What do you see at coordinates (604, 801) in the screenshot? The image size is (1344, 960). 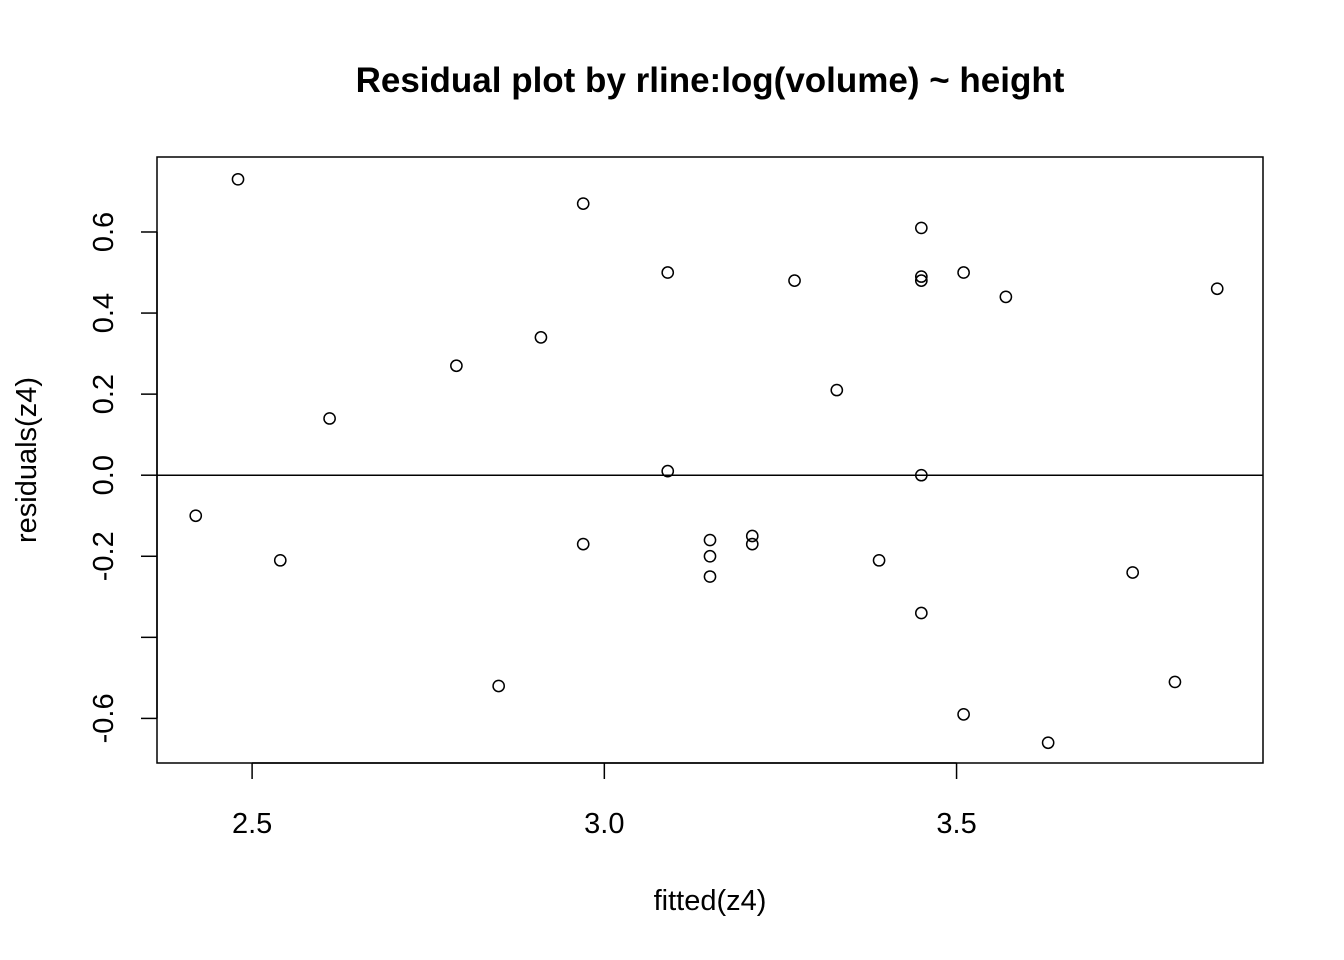 I see `x-axis: 2.5 3.0 3.5` at bounding box center [604, 801].